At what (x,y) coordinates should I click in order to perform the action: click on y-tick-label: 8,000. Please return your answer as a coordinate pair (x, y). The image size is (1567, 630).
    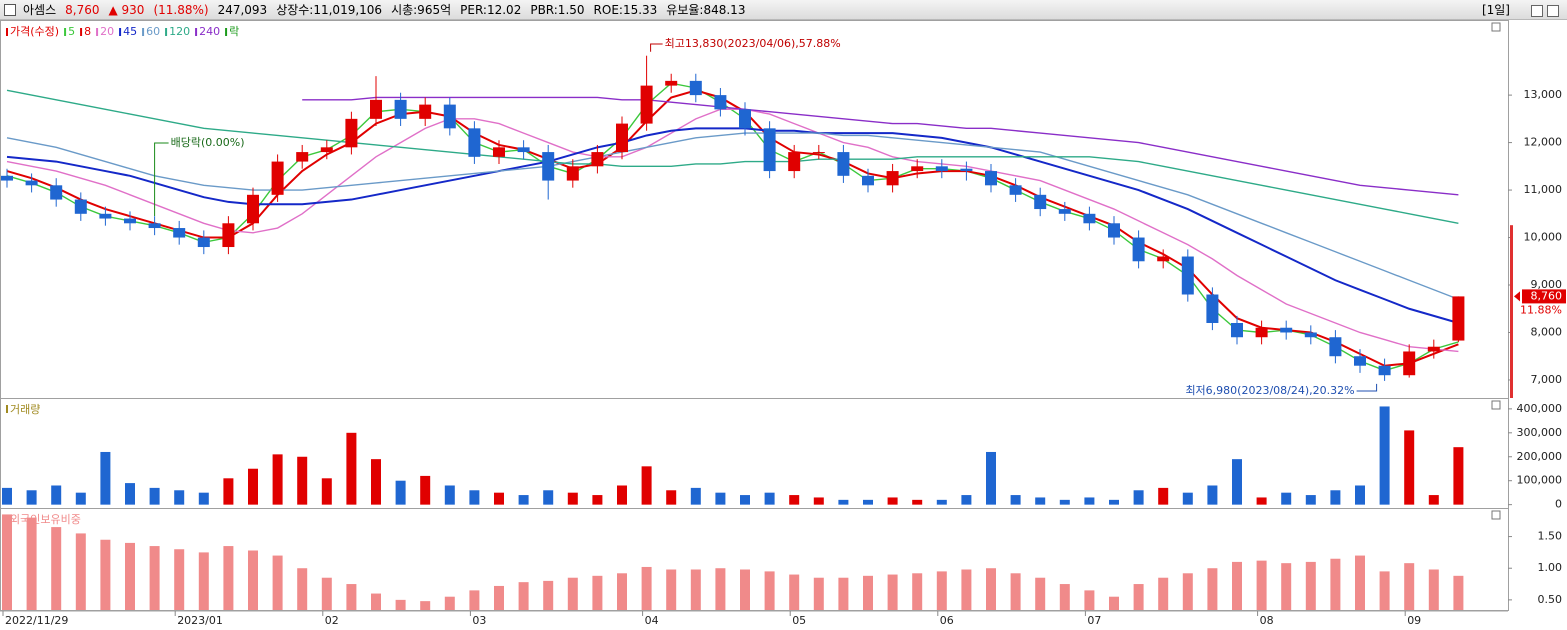
    Looking at the image, I should click on (1547, 331).